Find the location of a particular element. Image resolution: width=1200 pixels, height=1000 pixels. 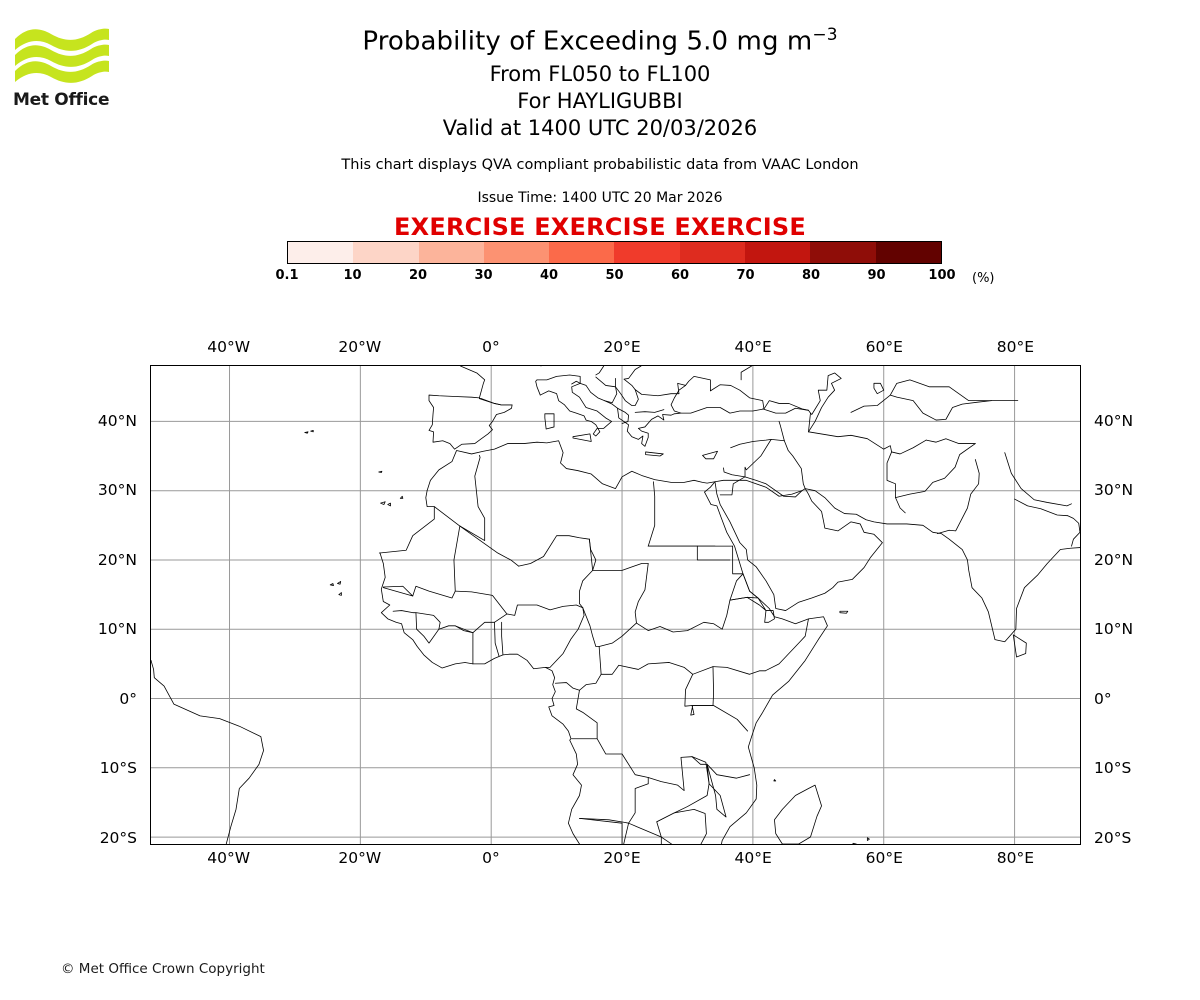

coast-sardinia is located at coordinates (549, 421).